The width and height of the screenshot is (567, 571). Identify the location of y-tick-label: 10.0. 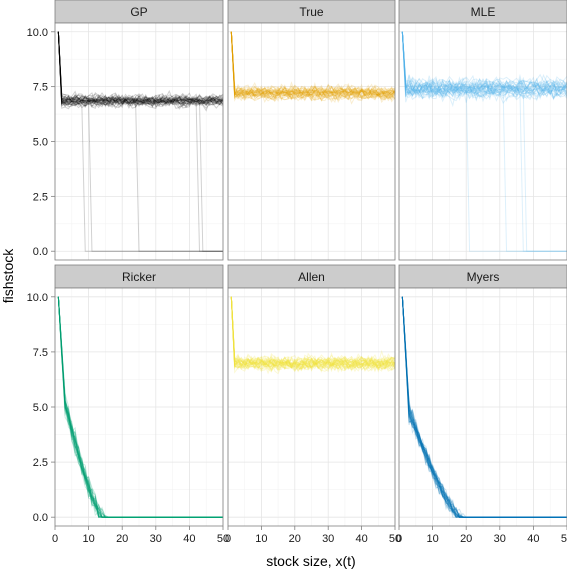
(37, 33).